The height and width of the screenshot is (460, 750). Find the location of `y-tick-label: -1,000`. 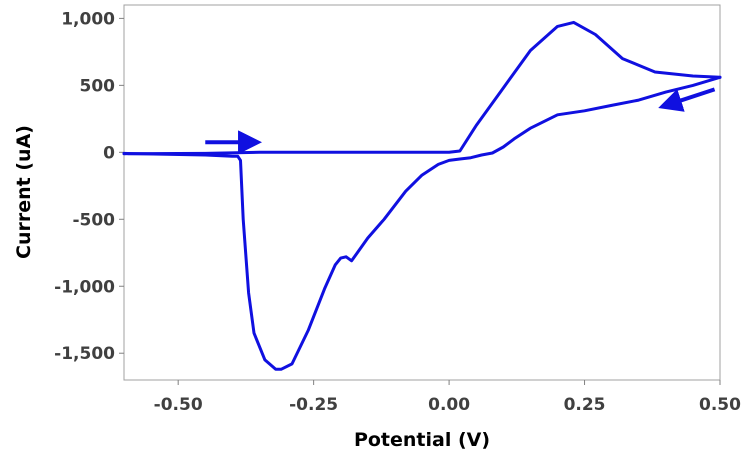

y-tick-label: -1,000 is located at coordinates (84, 287).